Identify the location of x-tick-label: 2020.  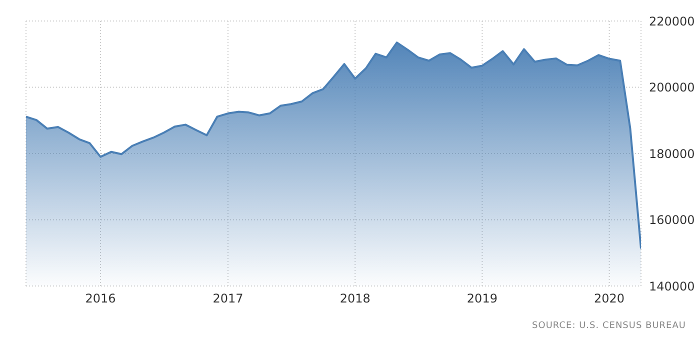
(609, 299).